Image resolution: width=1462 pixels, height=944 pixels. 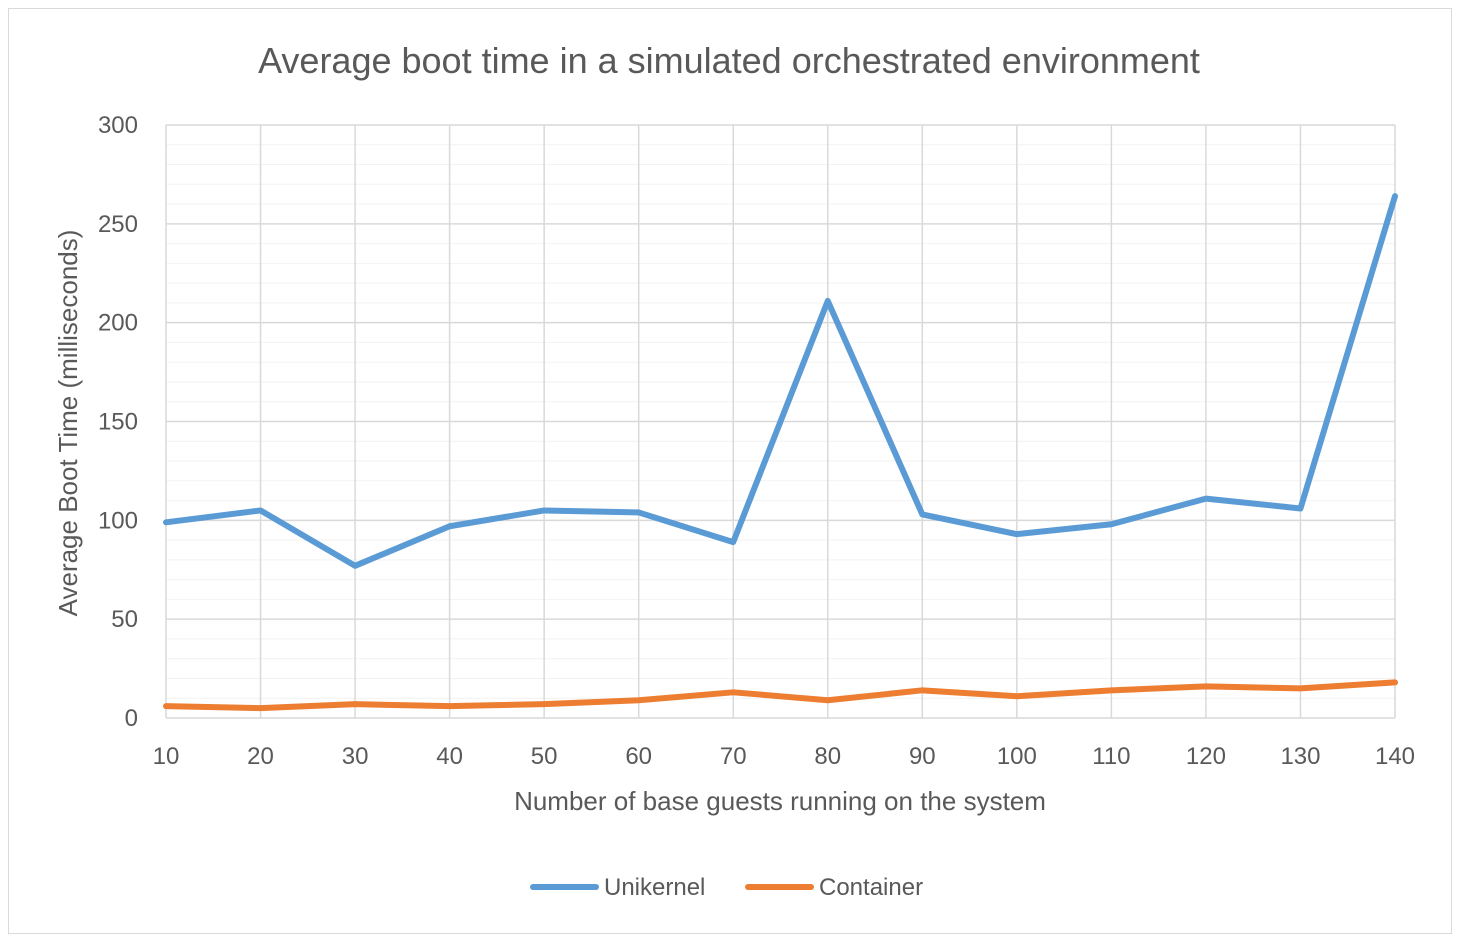 What do you see at coordinates (726, 887) in the screenshot?
I see `legend: Unikernel Container` at bounding box center [726, 887].